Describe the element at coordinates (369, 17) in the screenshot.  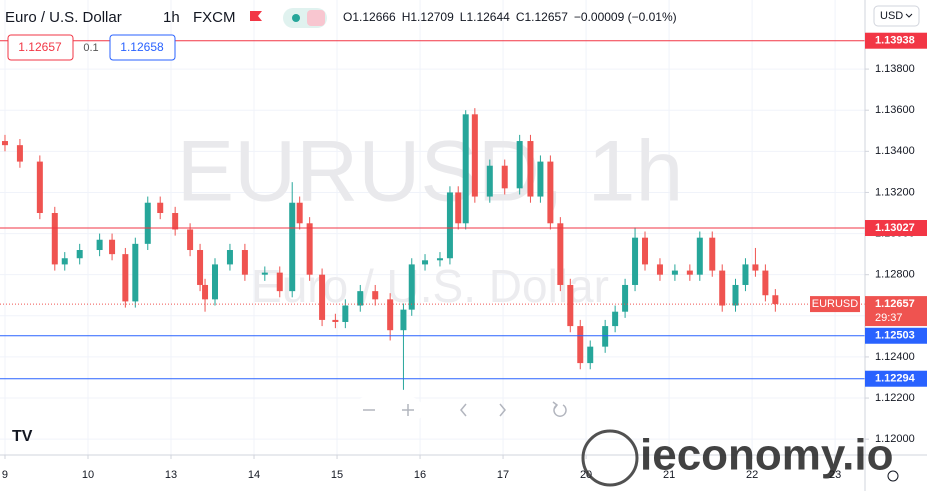
I see `ohlc-value: O1.12666` at that location.